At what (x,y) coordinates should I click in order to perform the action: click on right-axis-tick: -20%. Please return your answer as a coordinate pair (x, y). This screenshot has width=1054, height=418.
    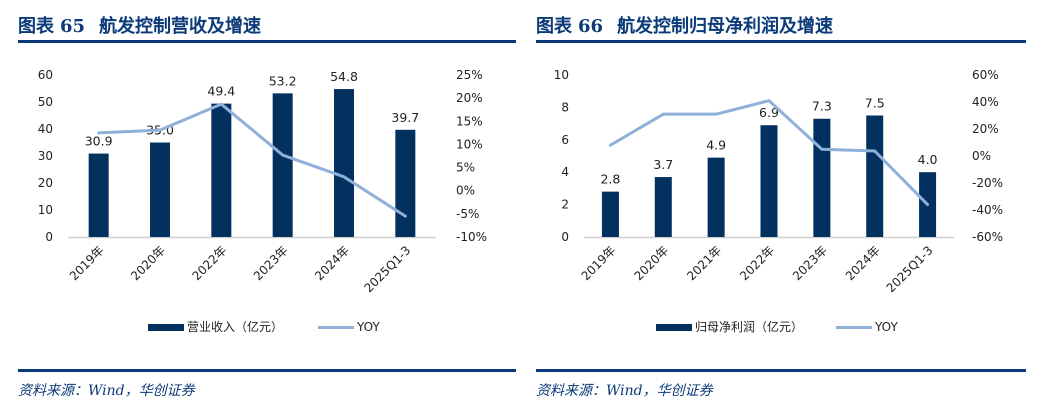
    Looking at the image, I should click on (987, 183).